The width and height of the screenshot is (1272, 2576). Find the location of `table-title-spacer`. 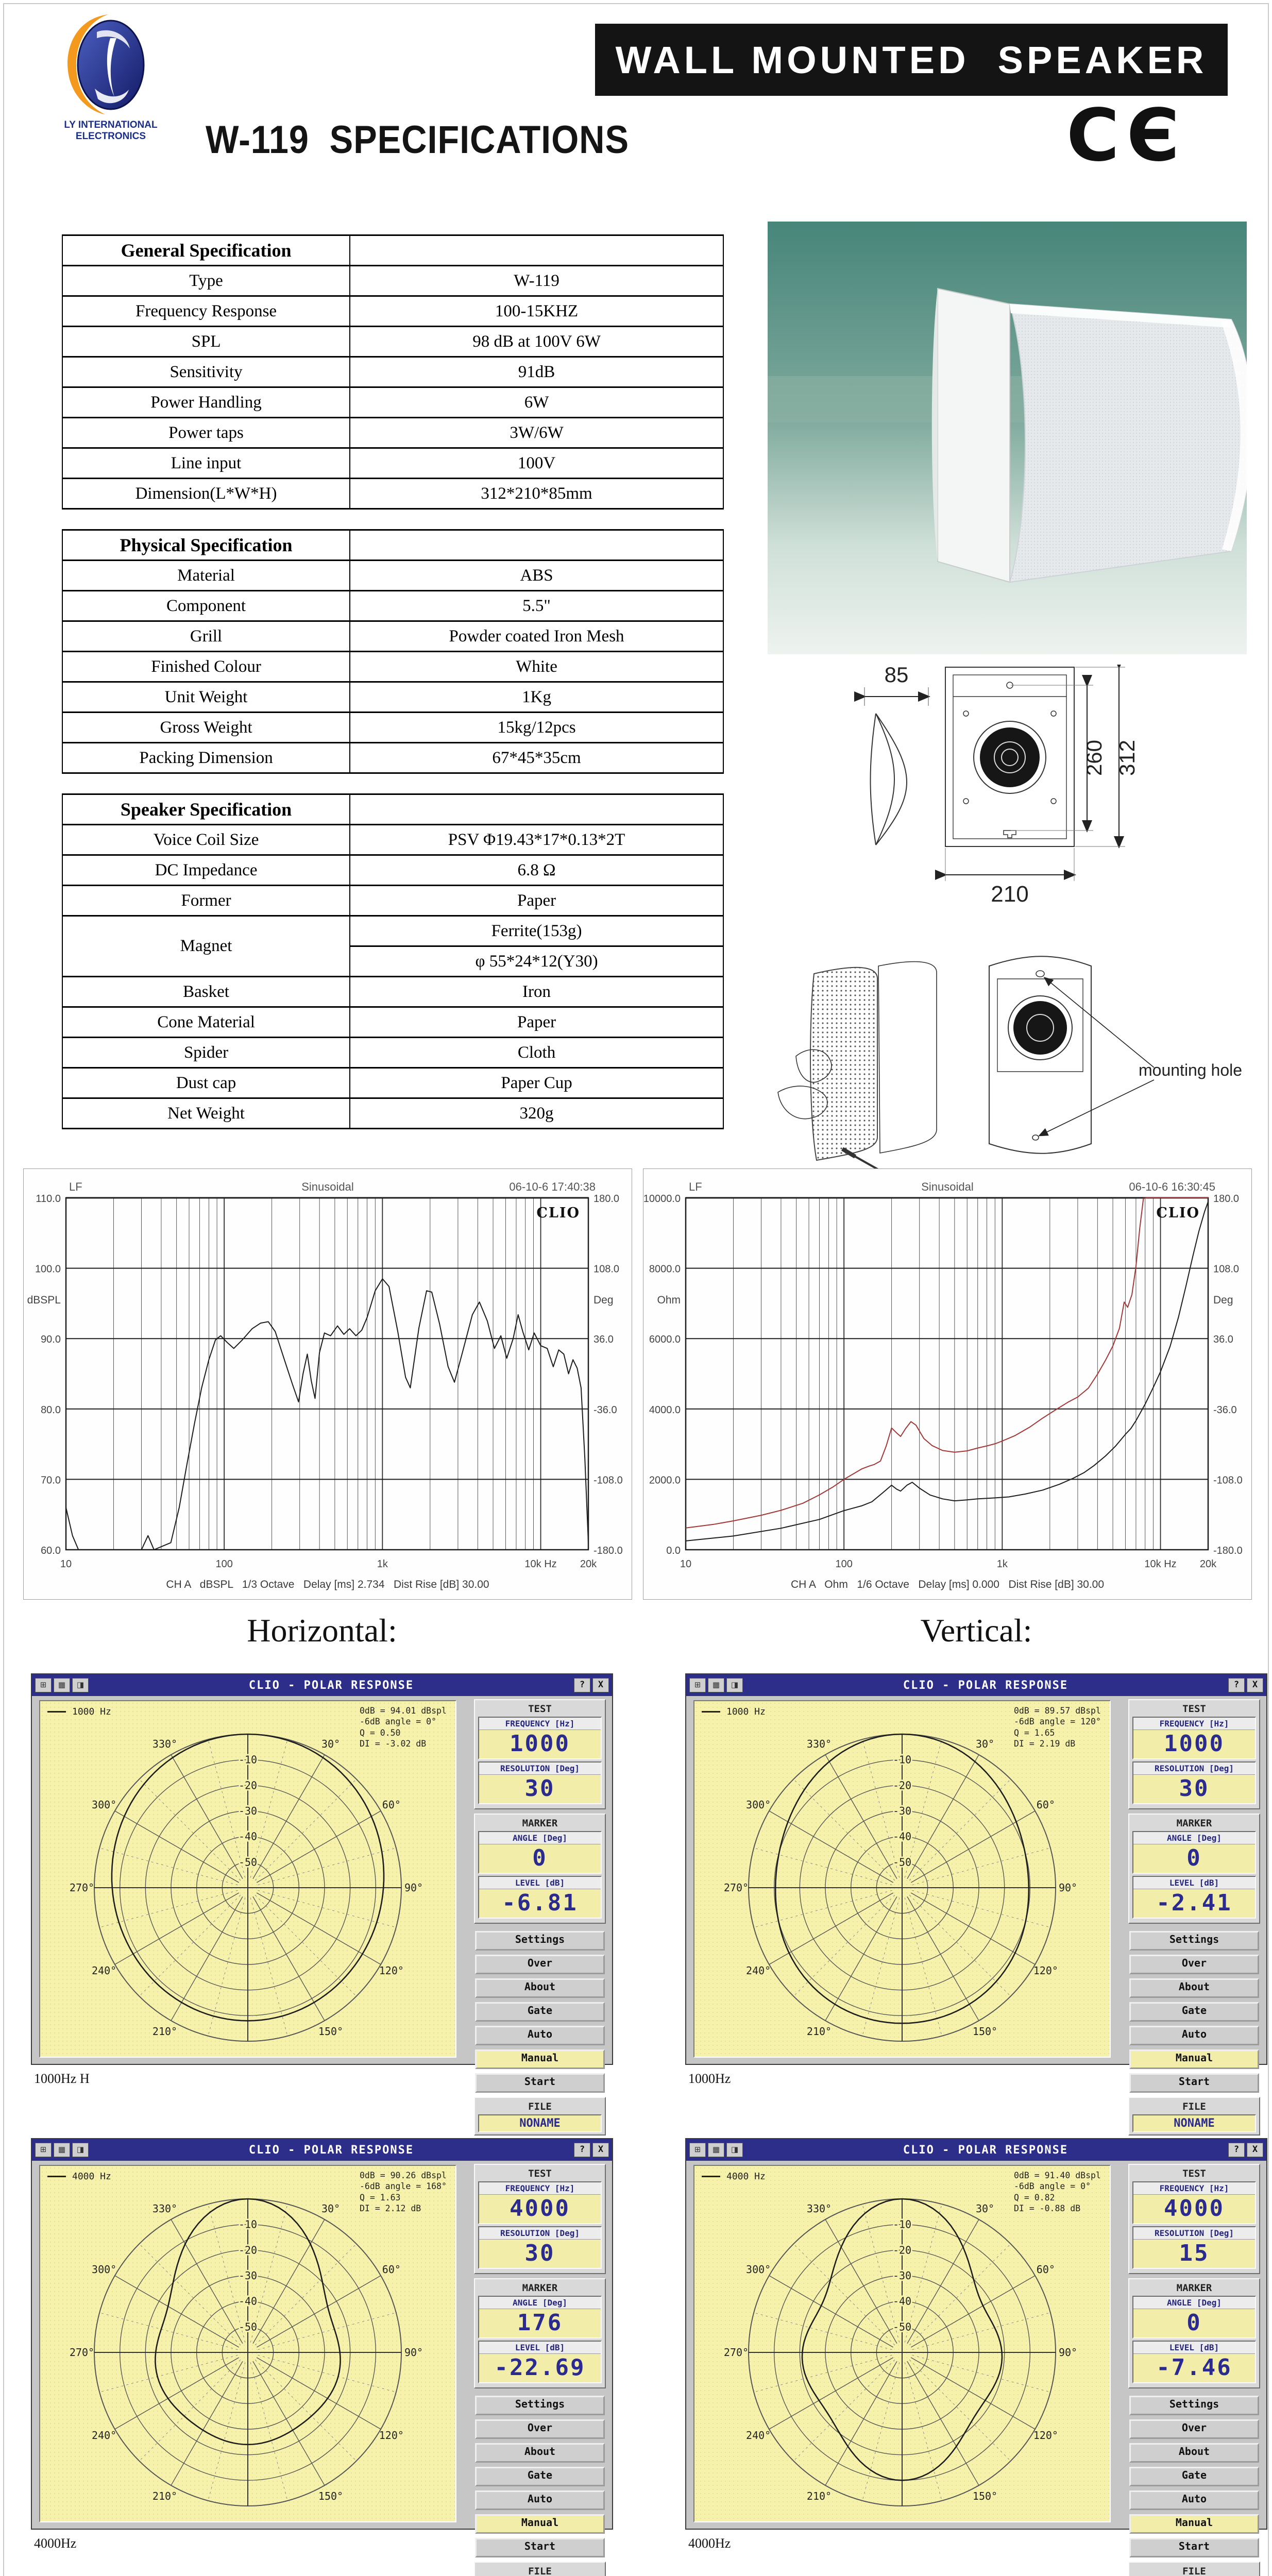

table-title-spacer is located at coordinates (536, 250).